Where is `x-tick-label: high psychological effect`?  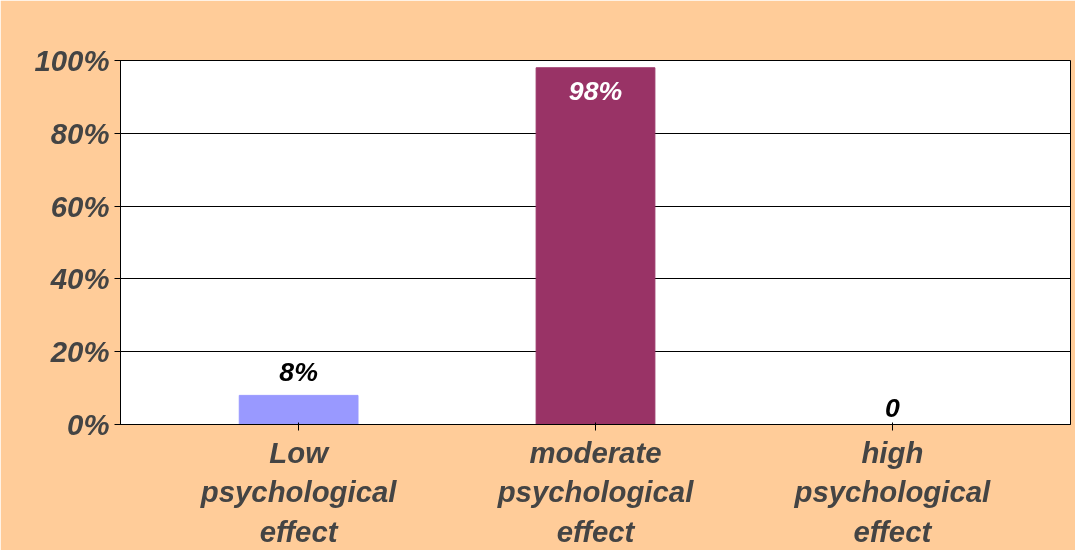
x-tick-label: high psychological effect is located at coordinates (892, 491).